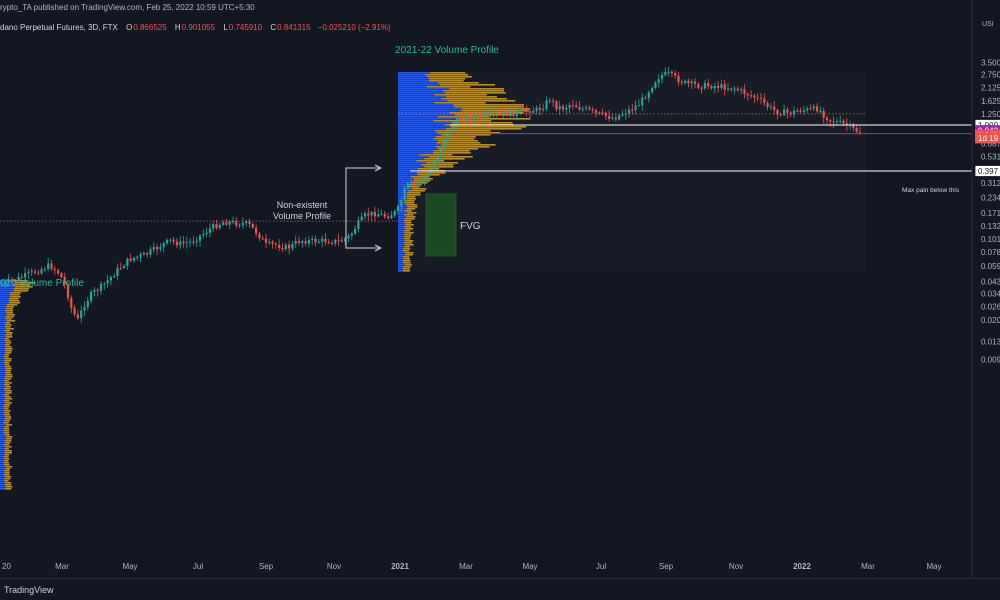 The image size is (1000, 600). Describe the element at coordinates (990, 266) in the screenshot. I see `y-tick-label: 0.059` at that location.